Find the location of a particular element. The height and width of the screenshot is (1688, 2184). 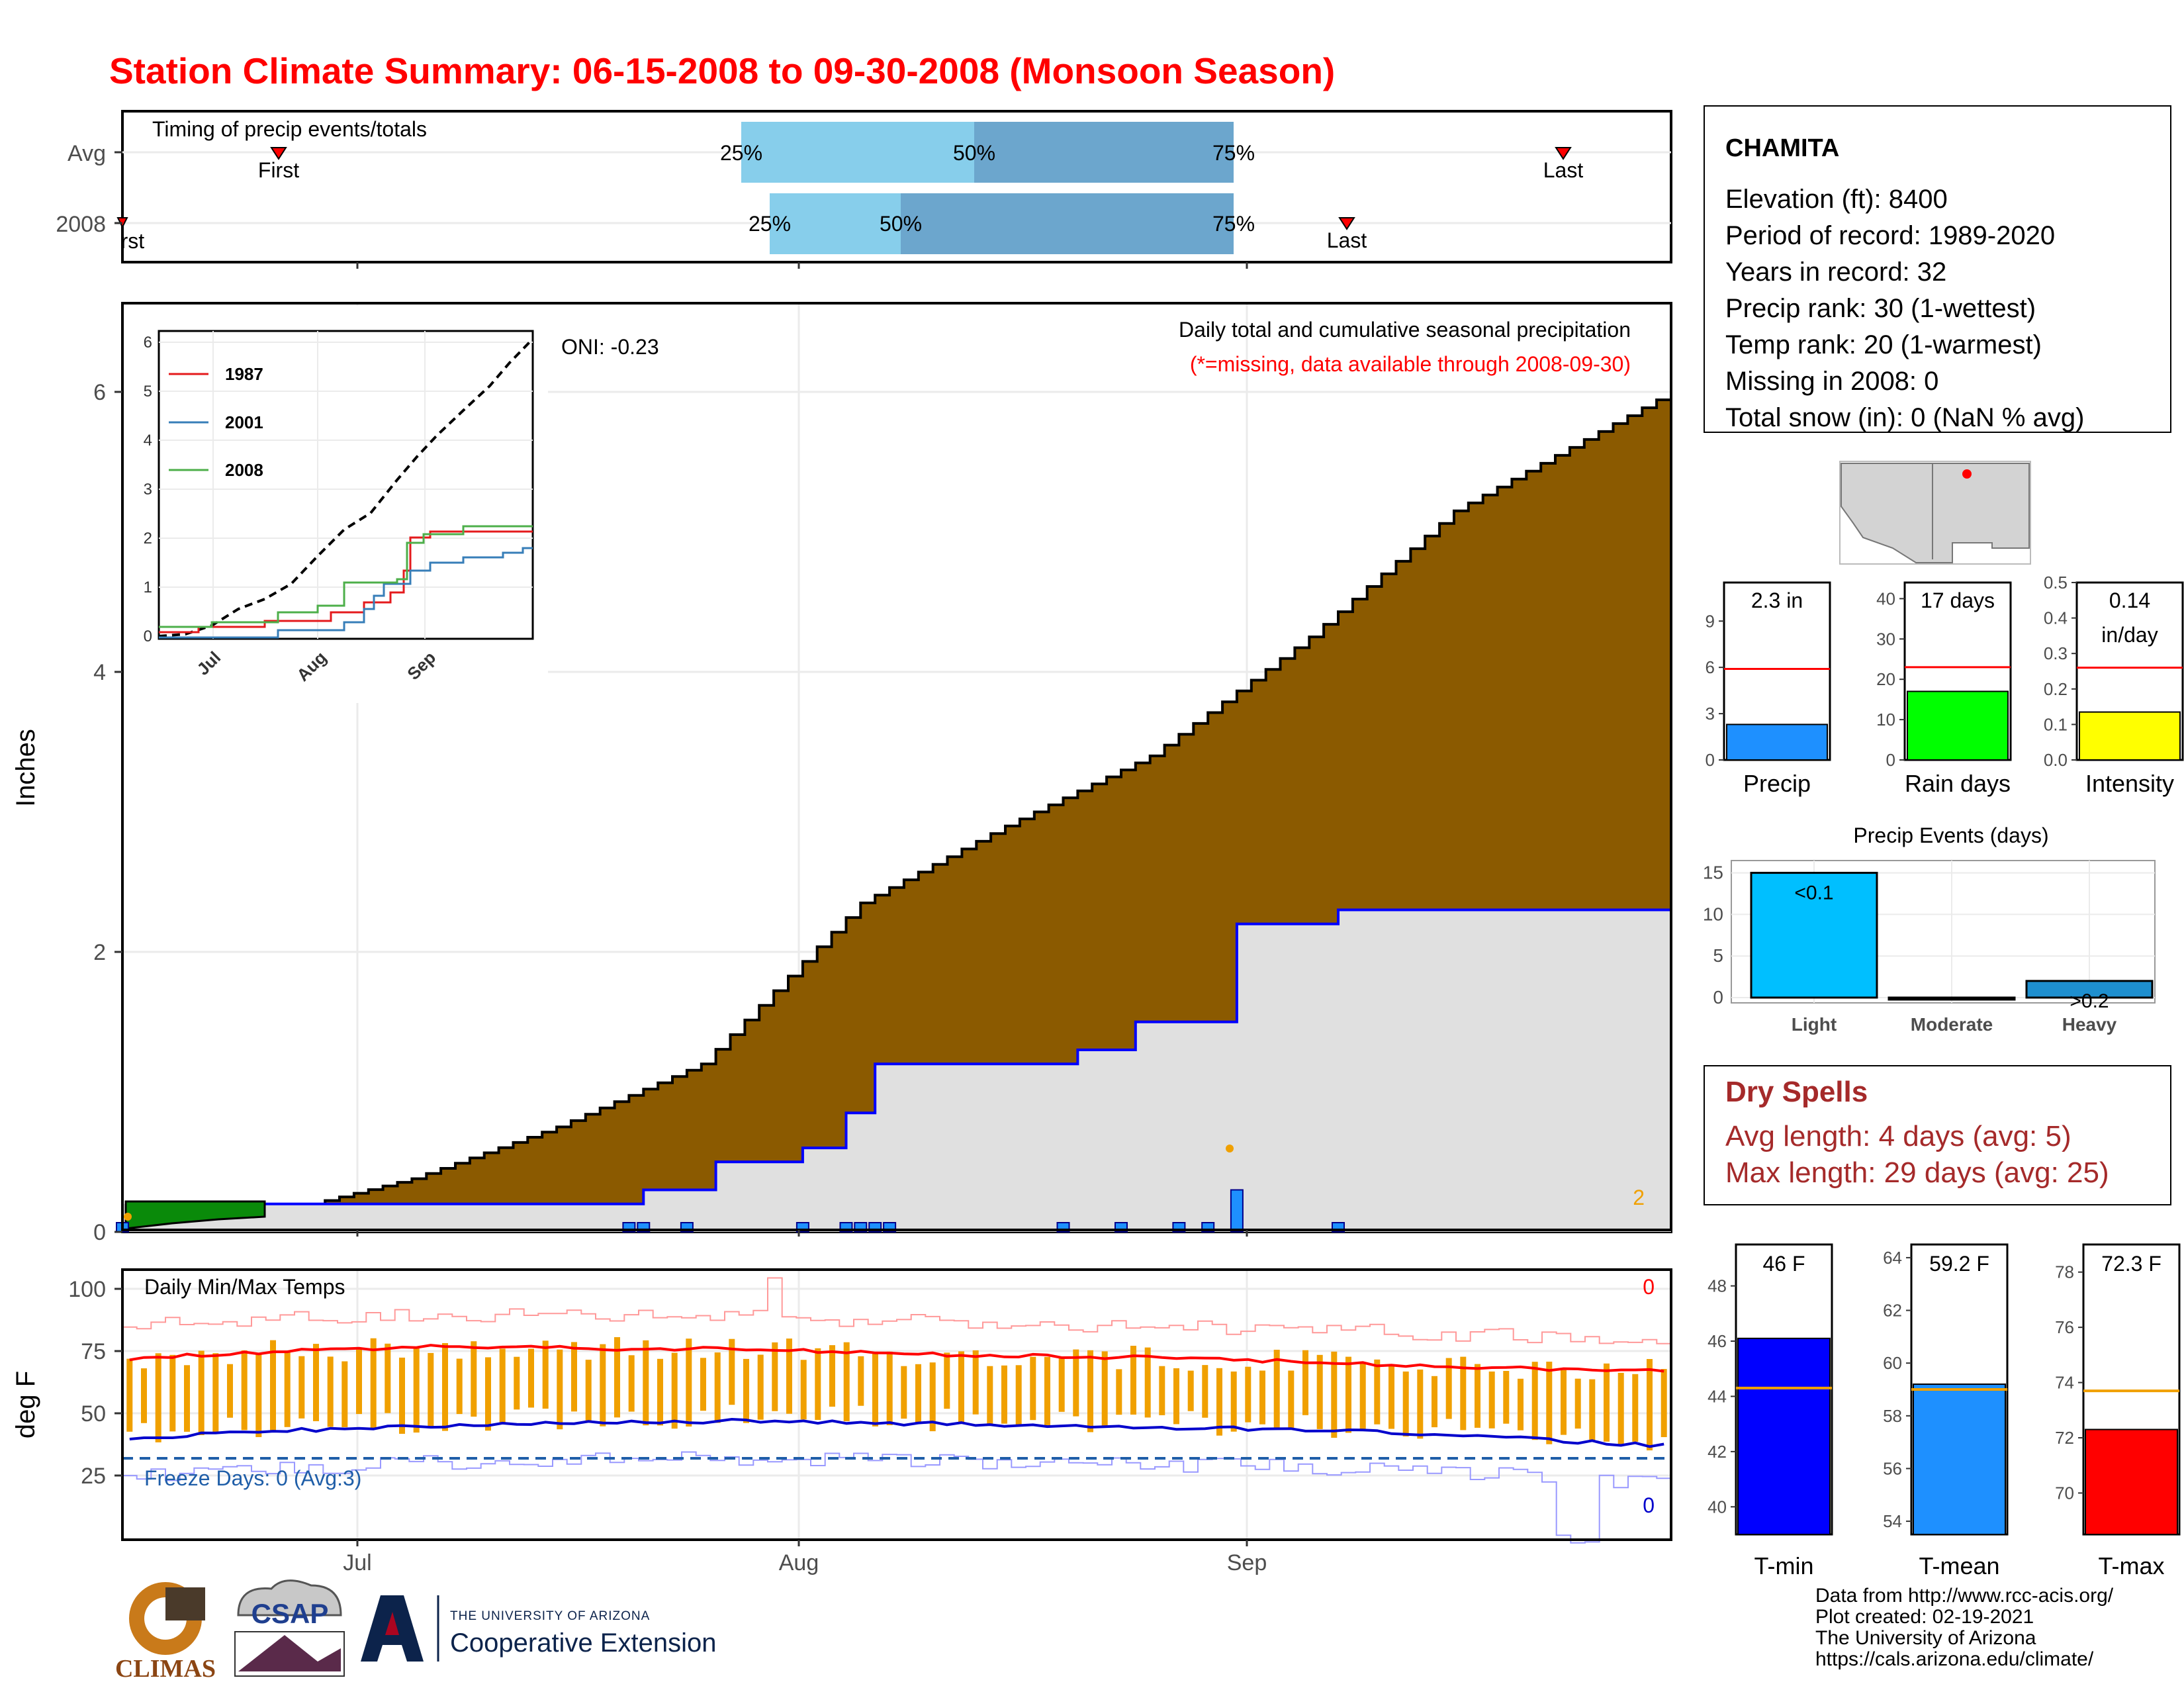

dry-spells-max: Max length: 29 days (avg: 25) is located at coordinates (1917, 1172).